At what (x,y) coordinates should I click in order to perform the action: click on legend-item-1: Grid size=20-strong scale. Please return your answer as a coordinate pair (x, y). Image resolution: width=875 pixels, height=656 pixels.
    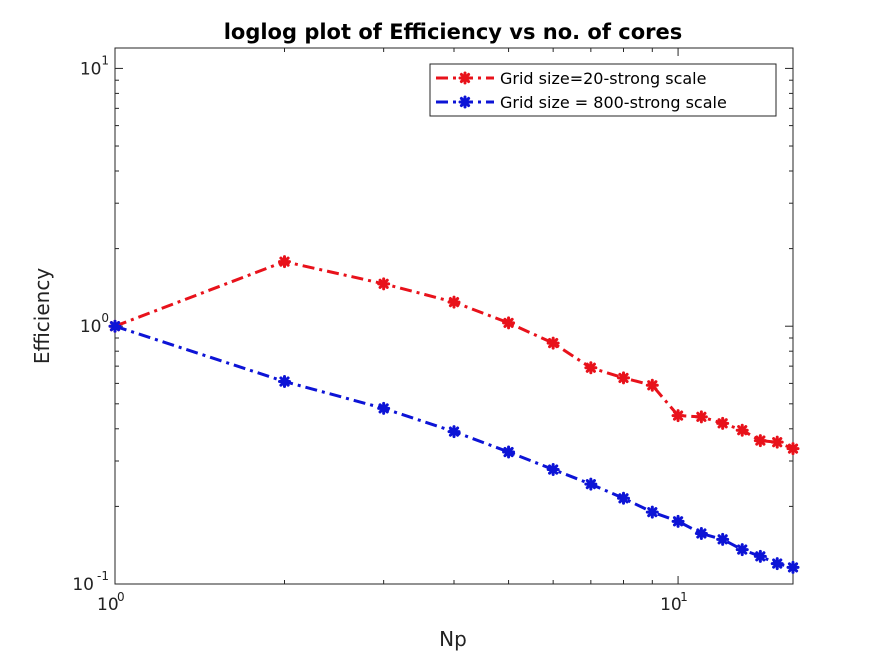
    Looking at the image, I should click on (571, 78).